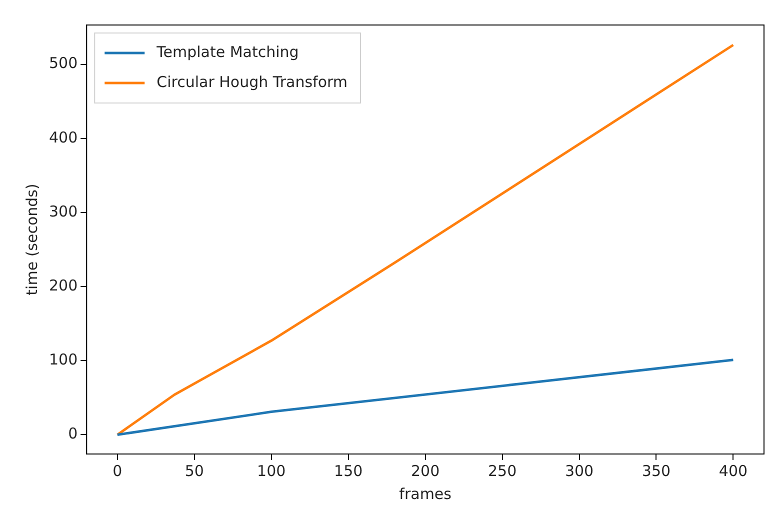 This screenshot has height=511, width=779. Describe the element at coordinates (63, 359) in the screenshot. I see `y-tick-label: 100` at that location.